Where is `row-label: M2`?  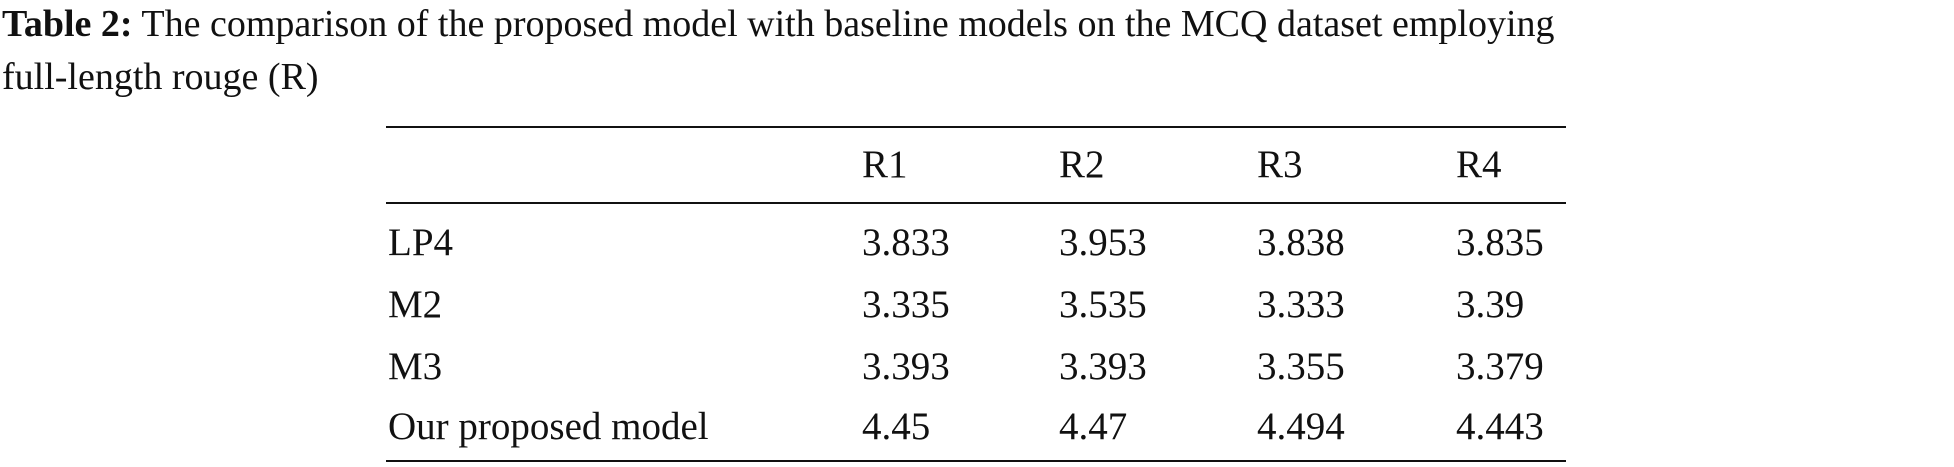 row-label: M2 is located at coordinates (415, 304).